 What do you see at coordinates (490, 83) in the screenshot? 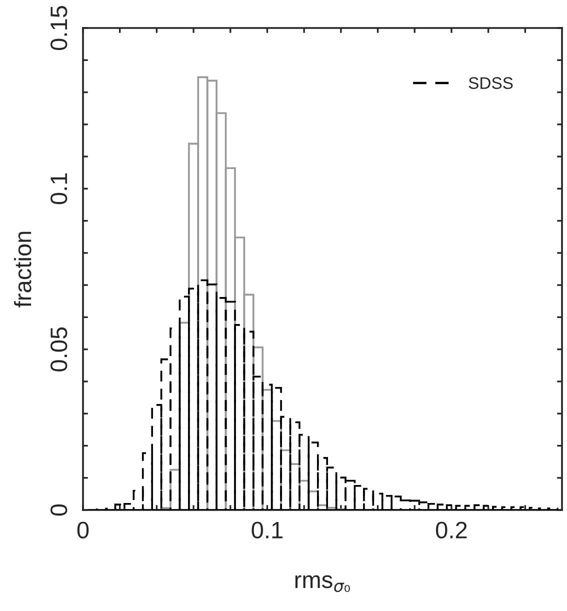
I see `legend-label: SDSS` at bounding box center [490, 83].